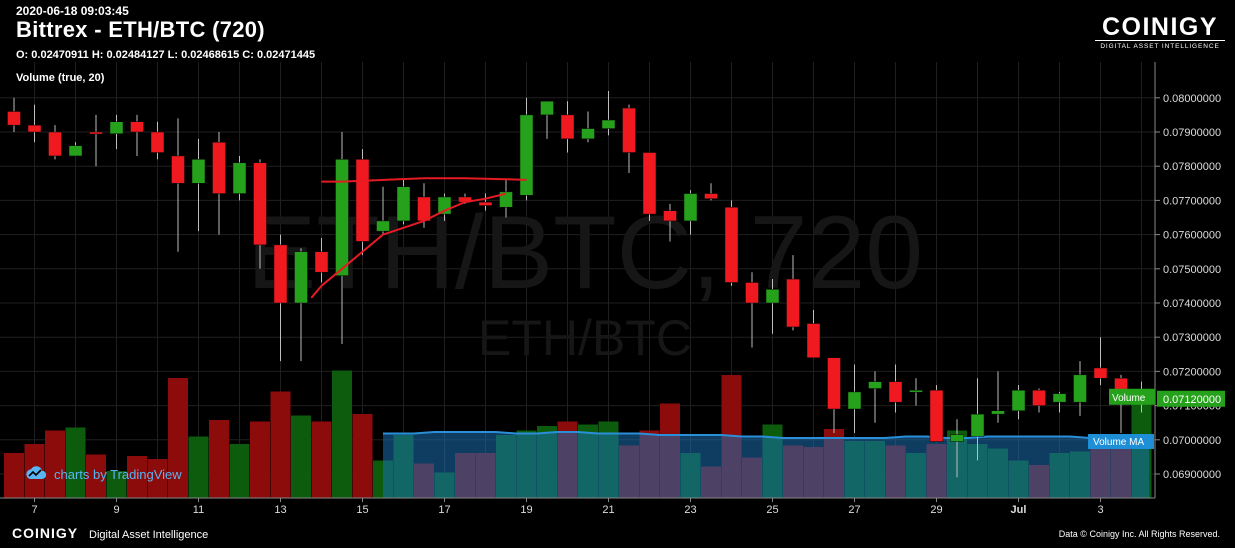 This screenshot has width=1235, height=548. I want to click on tradingview-link: charts by TradingView, so click(103, 474).